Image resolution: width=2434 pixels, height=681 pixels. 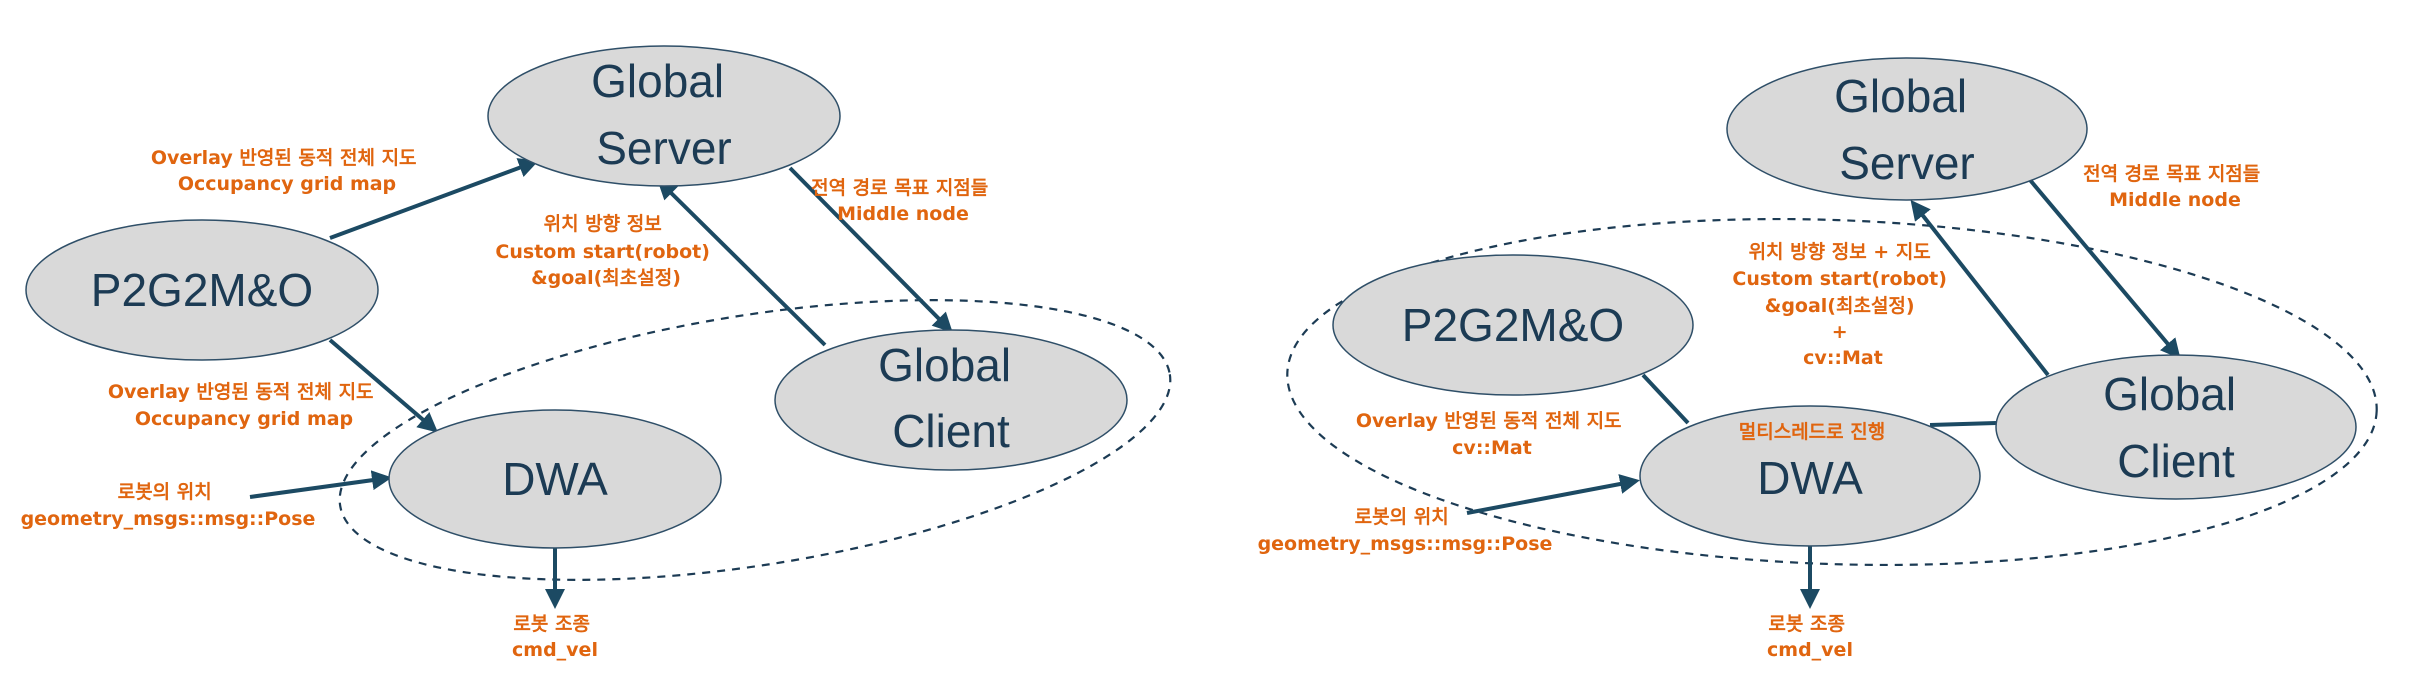 I want to click on right-node-global-server-label: Global Server, so click(x=1907, y=129).